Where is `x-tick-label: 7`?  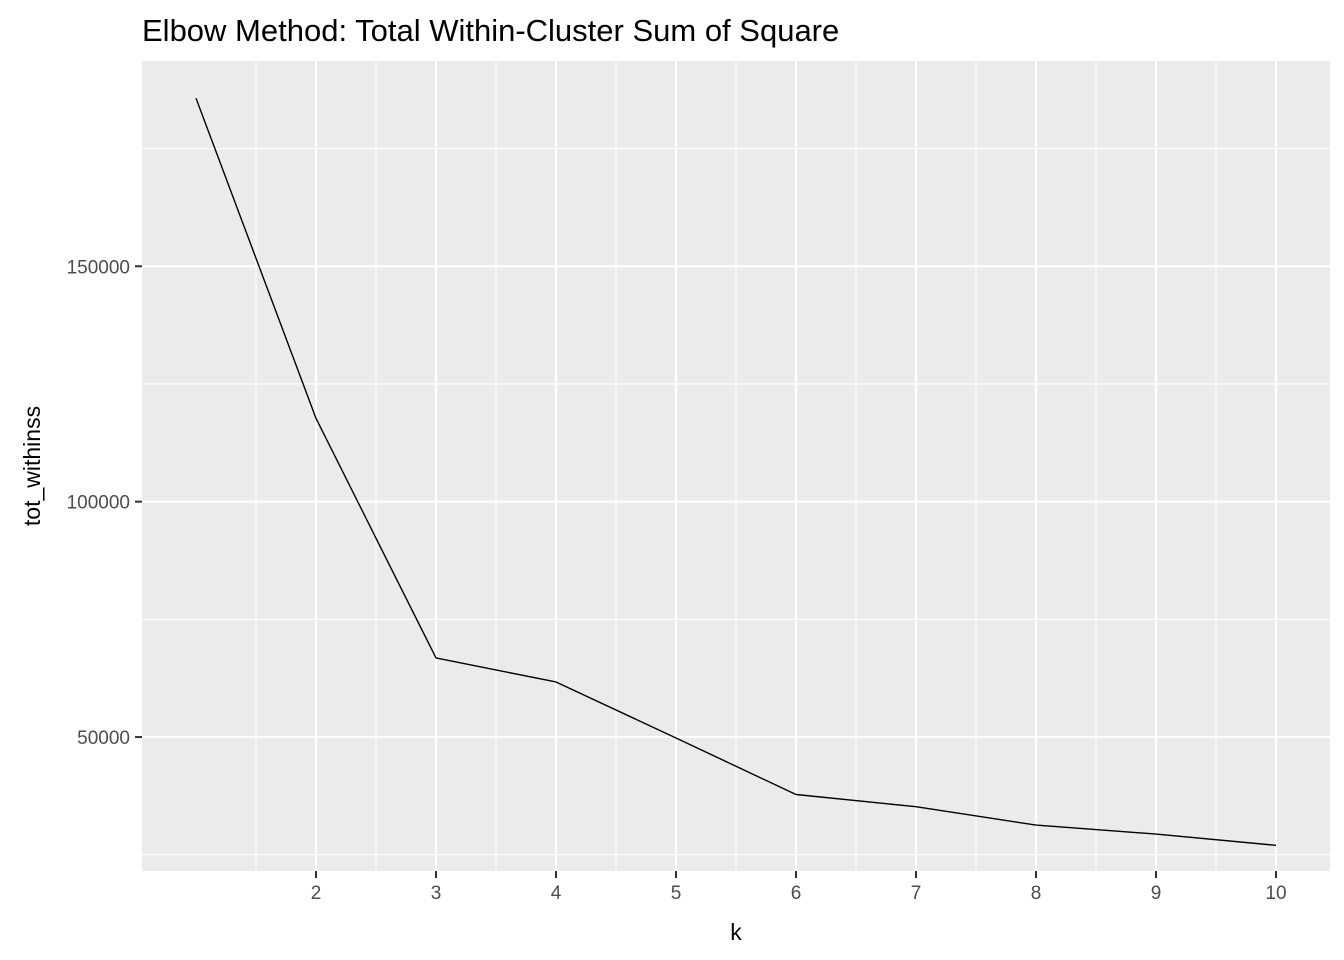 x-tick-label: 7 is located at coordinates (916, 893).